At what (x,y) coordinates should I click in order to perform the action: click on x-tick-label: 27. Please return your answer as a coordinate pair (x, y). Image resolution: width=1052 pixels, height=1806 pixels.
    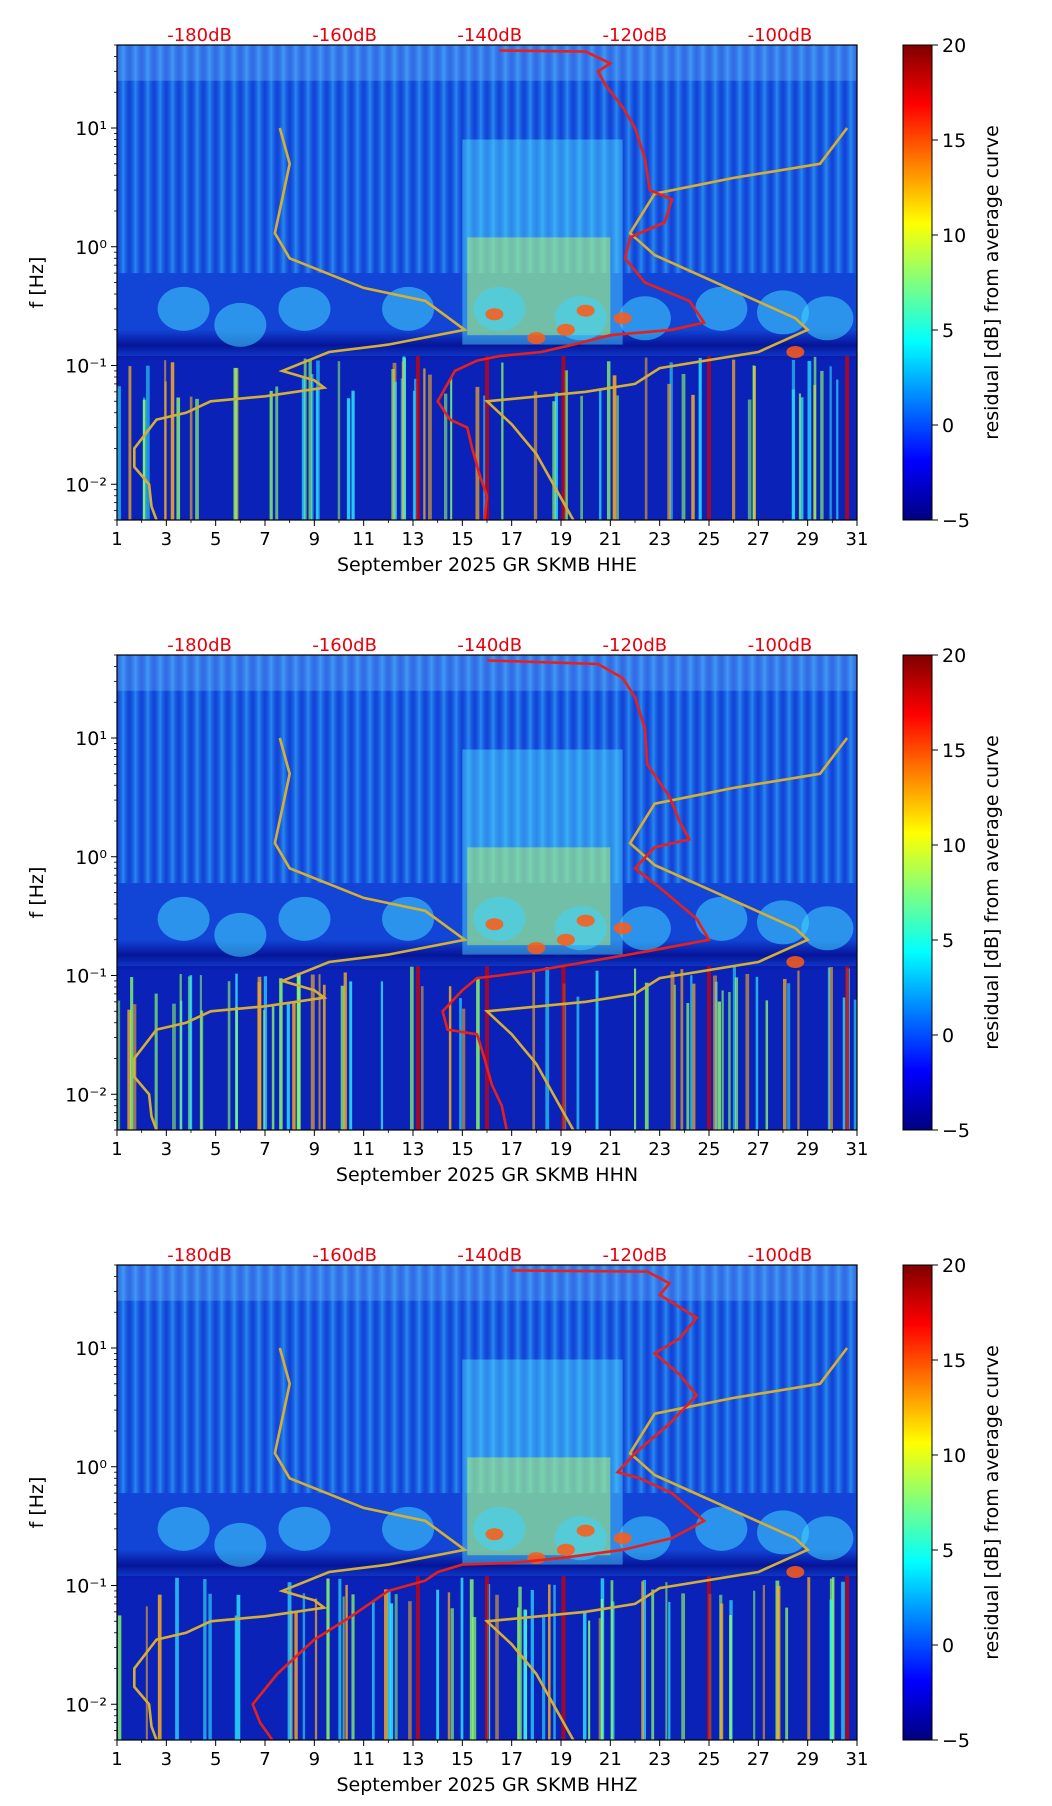
    Looking at the image, I should click on (758, 1759).